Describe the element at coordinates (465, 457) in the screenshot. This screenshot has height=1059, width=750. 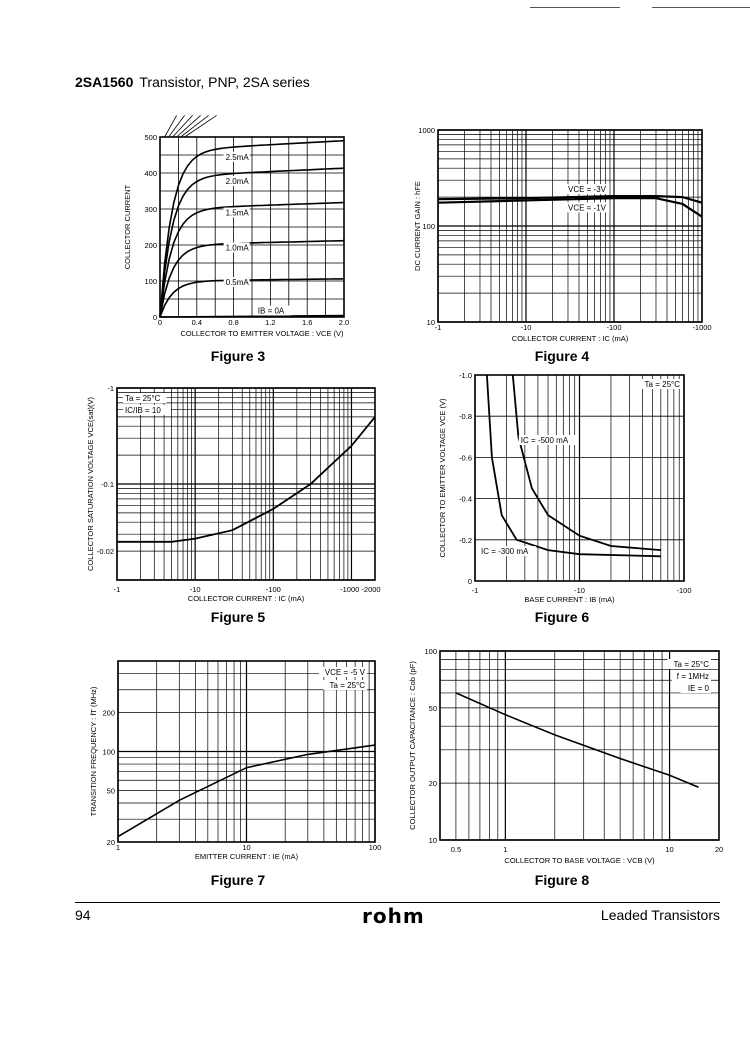
I see `y-tick-label: -0.6` at that location.